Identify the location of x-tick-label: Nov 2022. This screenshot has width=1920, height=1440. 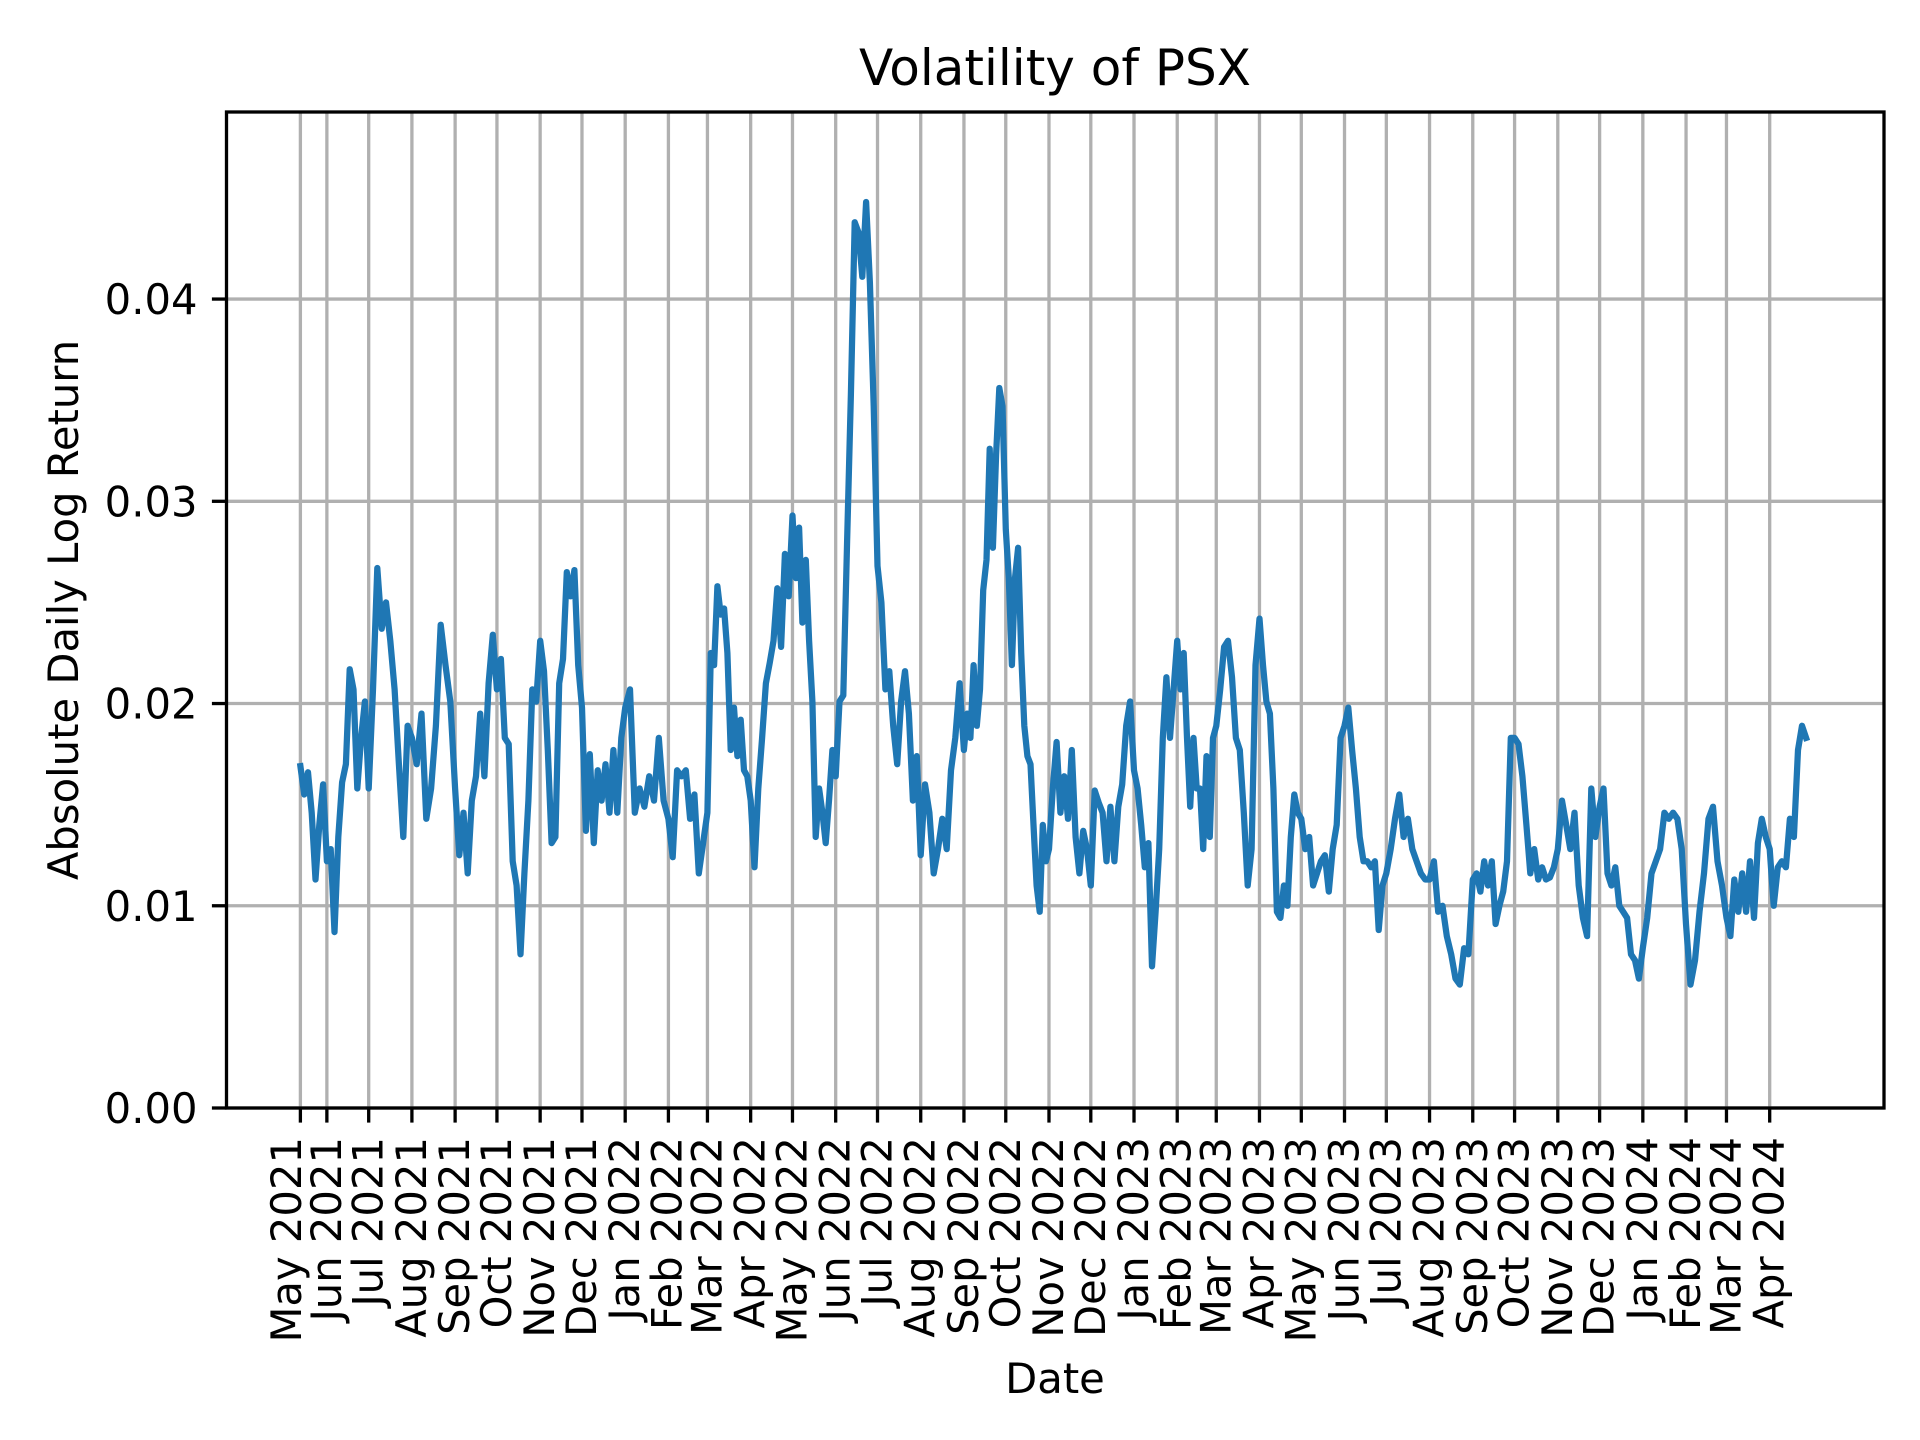
(1048, 1237).